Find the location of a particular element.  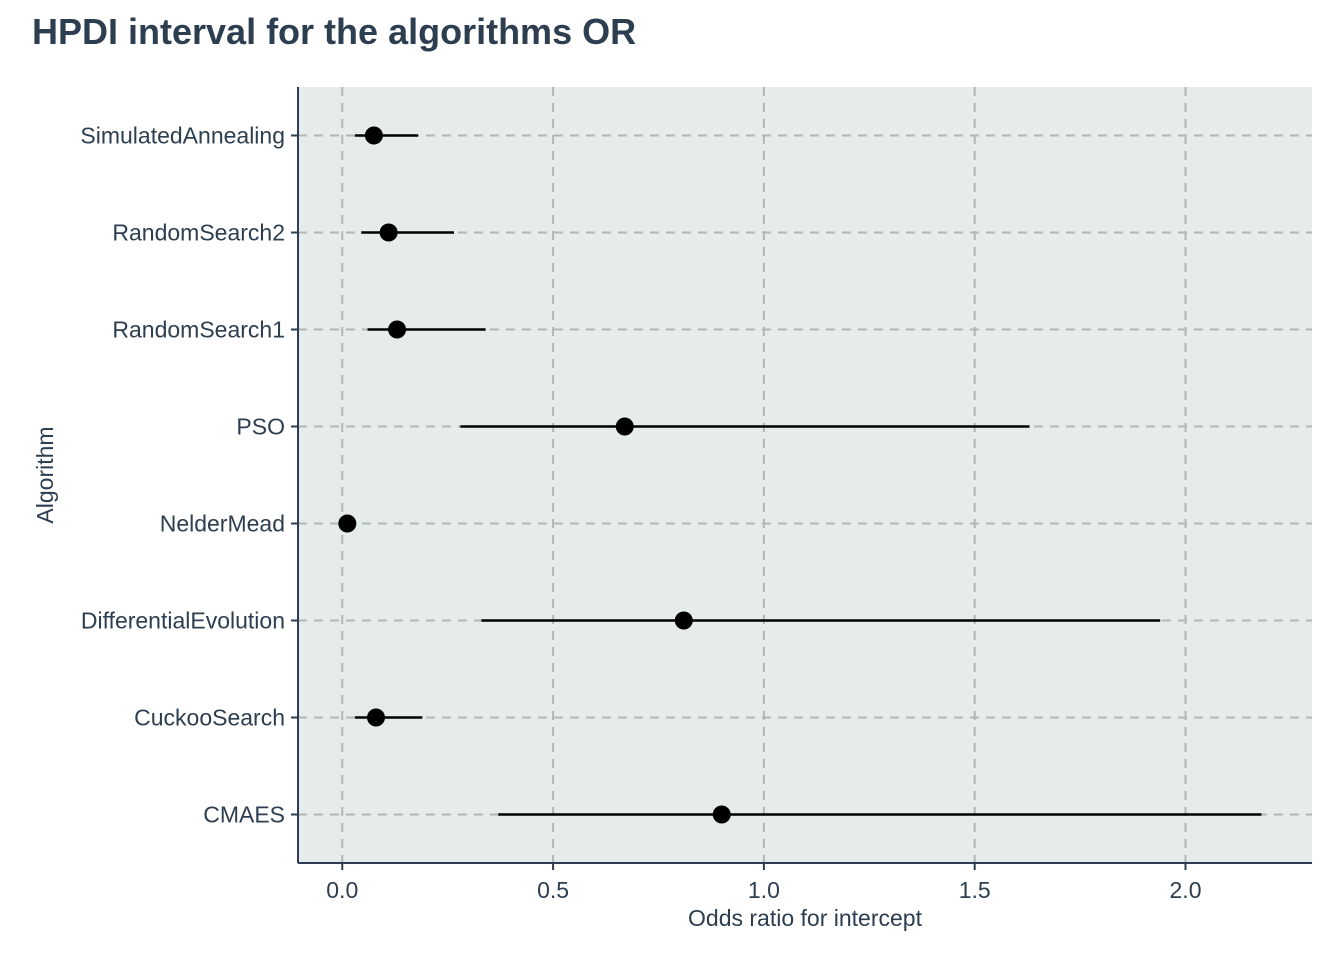

x-tick-label: 0.5 is located at coordinates (553, 890).